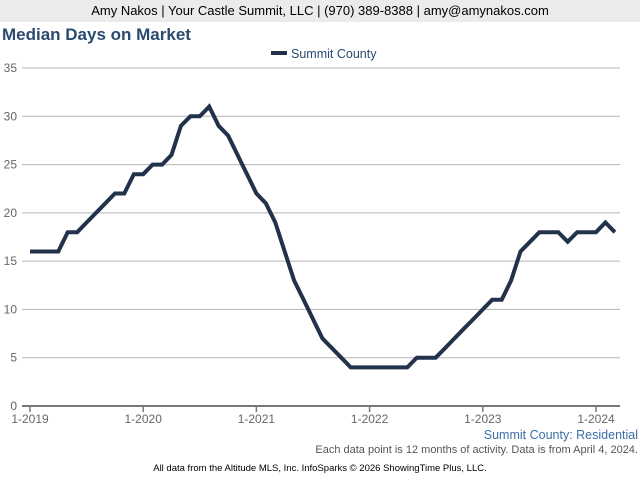 This screenshot has height=480, width=640. I want to click on chart-title: Median Days on Market, so click(96, 34).